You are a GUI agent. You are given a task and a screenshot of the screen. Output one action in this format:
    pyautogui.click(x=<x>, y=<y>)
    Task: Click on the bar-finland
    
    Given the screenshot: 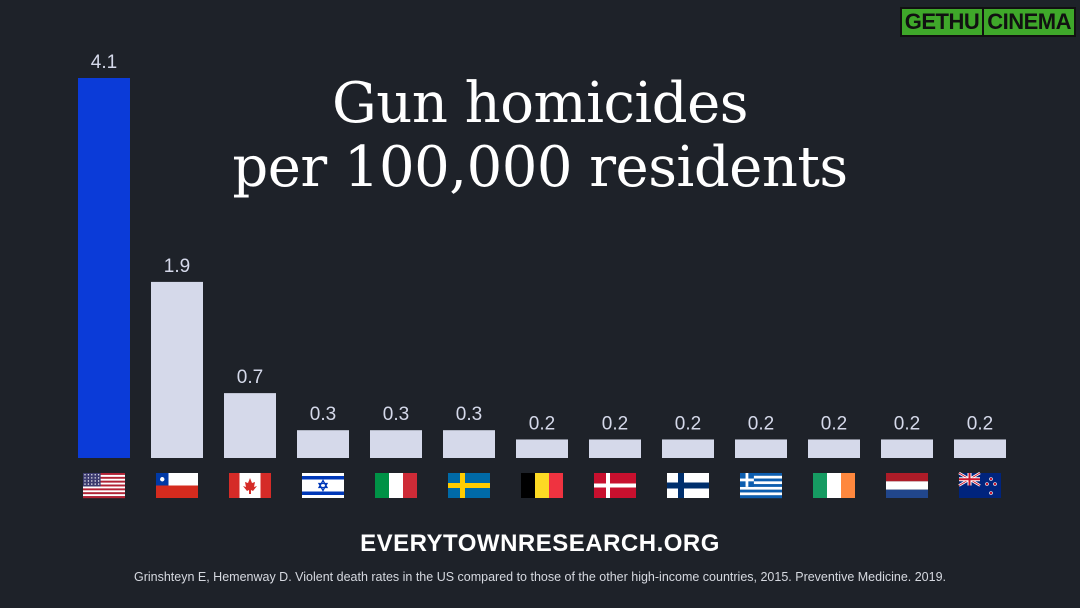 What is the action you would take?
    pyautogui.click(x=688, y=448)
    